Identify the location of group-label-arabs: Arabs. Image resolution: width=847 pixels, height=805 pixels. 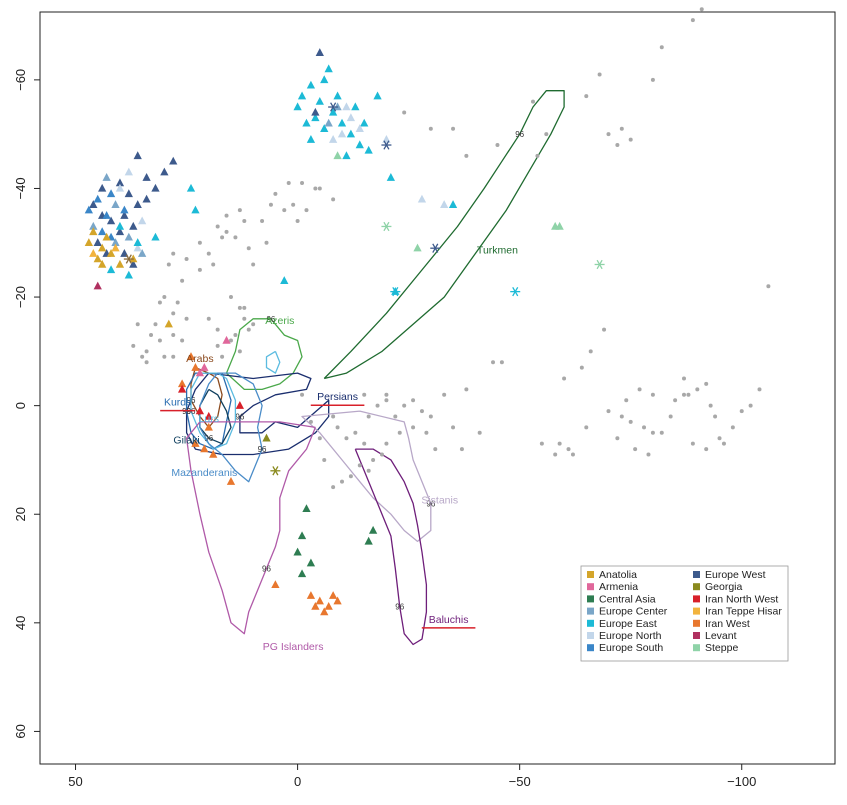
(199, 359).